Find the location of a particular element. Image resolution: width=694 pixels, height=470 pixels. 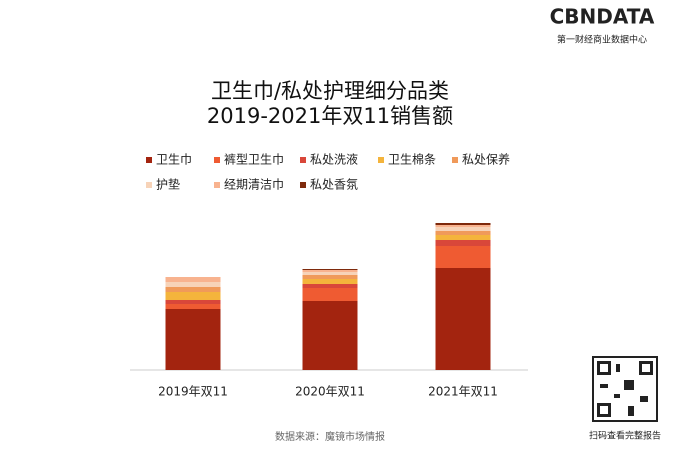

x-tick-label: 2021年双11 is located at coordinates (463, 392).